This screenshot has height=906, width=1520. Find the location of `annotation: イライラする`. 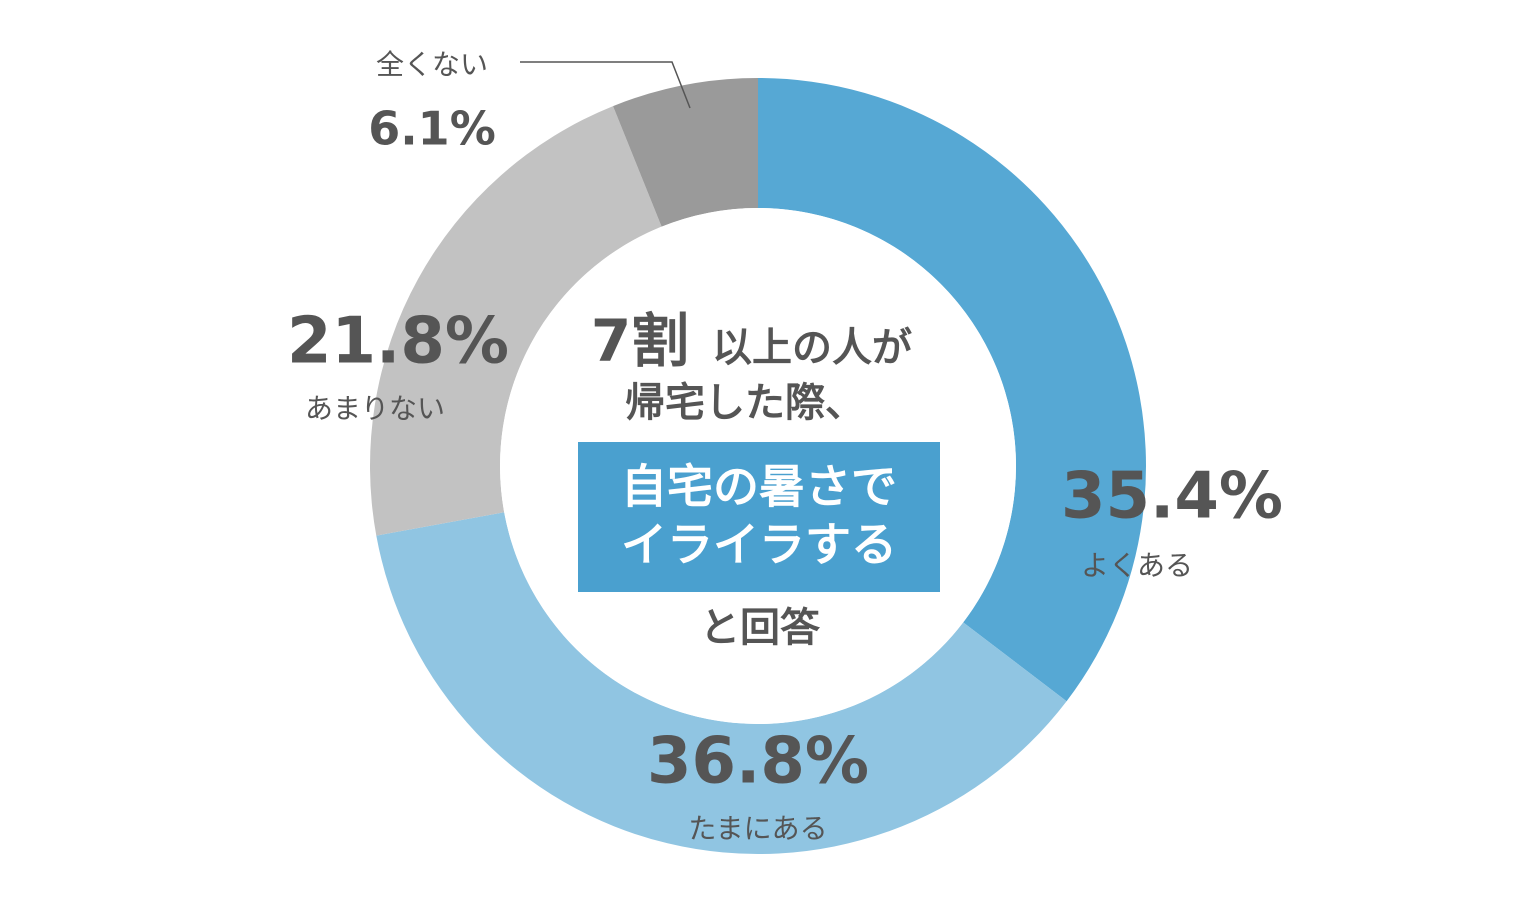

annotation: イライラする is located at coordinates (759, 545).